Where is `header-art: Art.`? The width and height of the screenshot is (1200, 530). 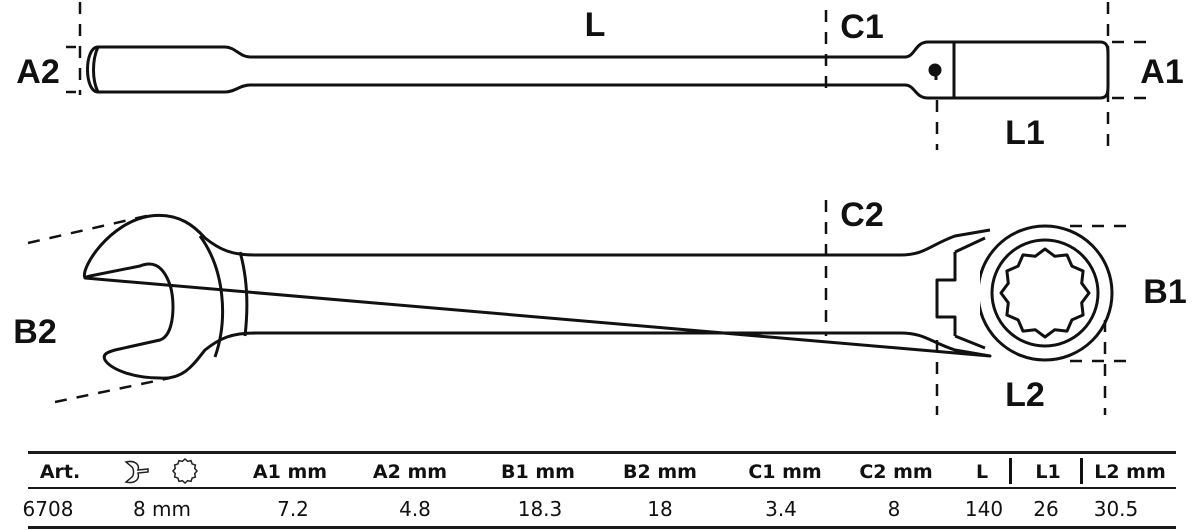 header-art: Art. is located at coordinates (60, 472).